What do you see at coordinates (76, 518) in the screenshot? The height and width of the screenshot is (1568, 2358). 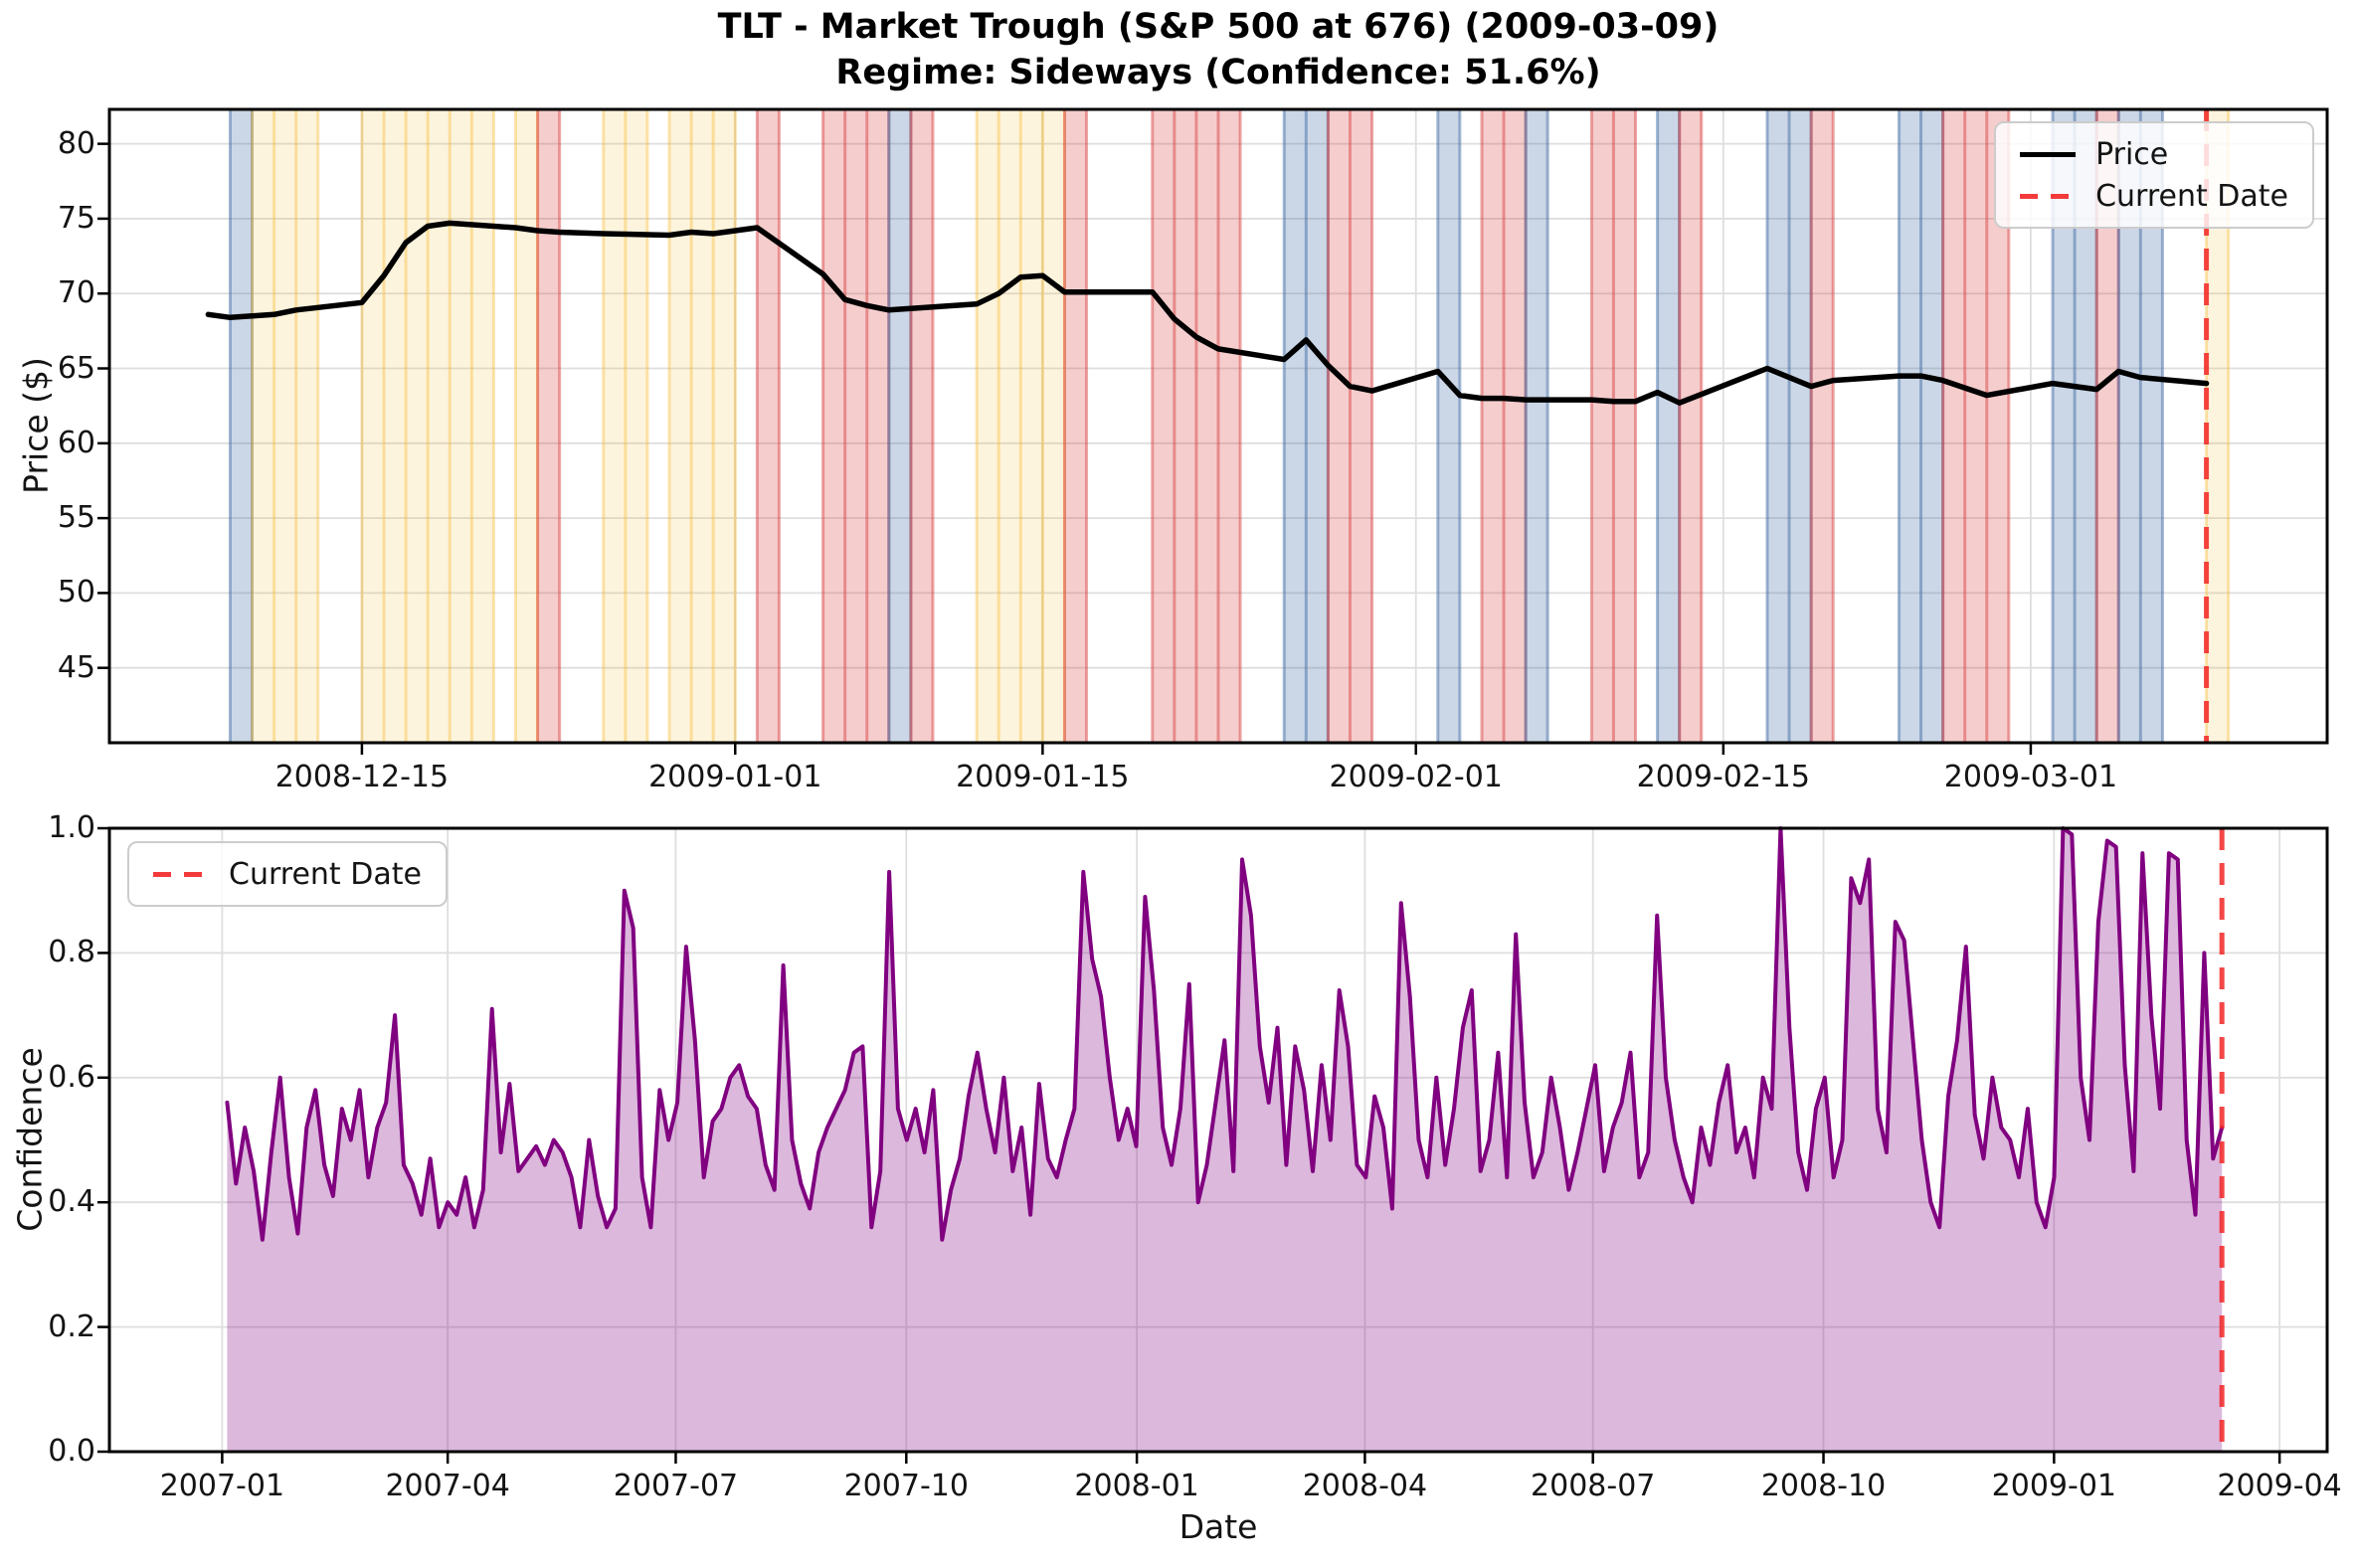 I see `y-tick-label: 55` at bounding box center [76, 518].